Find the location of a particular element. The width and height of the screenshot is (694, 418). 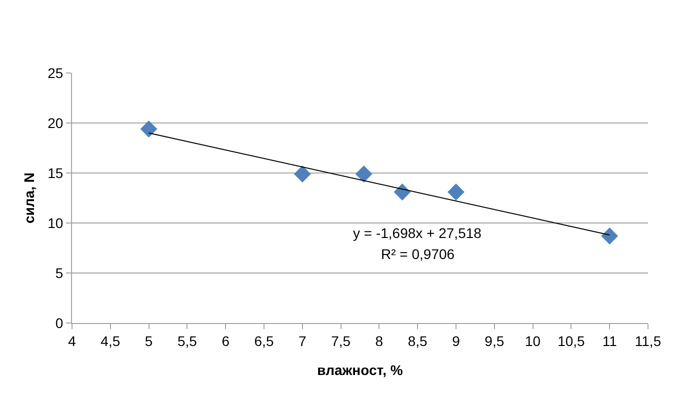

annotation: R² = 0,9706 is located at coordinates (418, 254).